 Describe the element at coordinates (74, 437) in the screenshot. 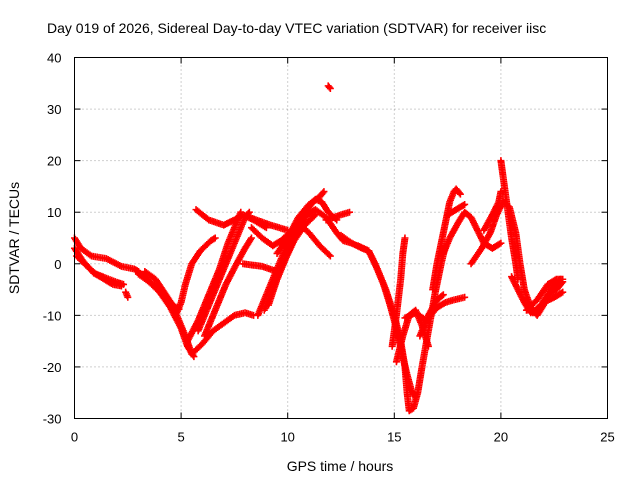

I see `x-tick-label: 0` at that location.